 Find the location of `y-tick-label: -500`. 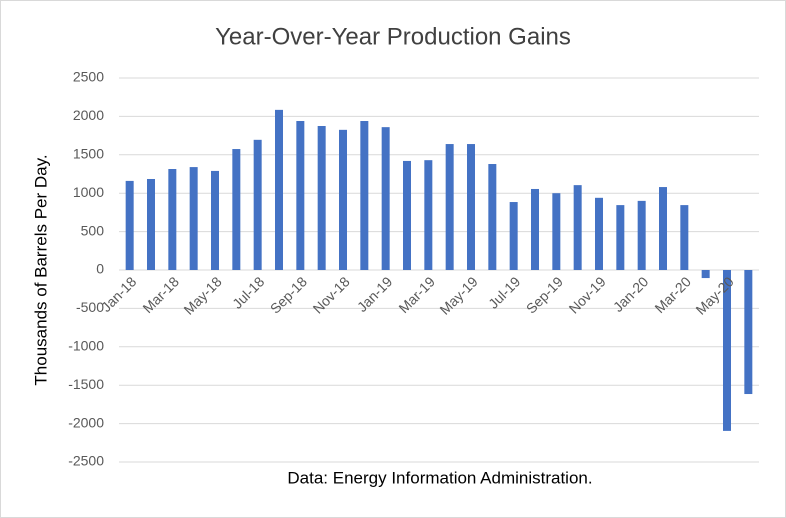

y-tick-label: -500 is located at coordinates (90, 307).